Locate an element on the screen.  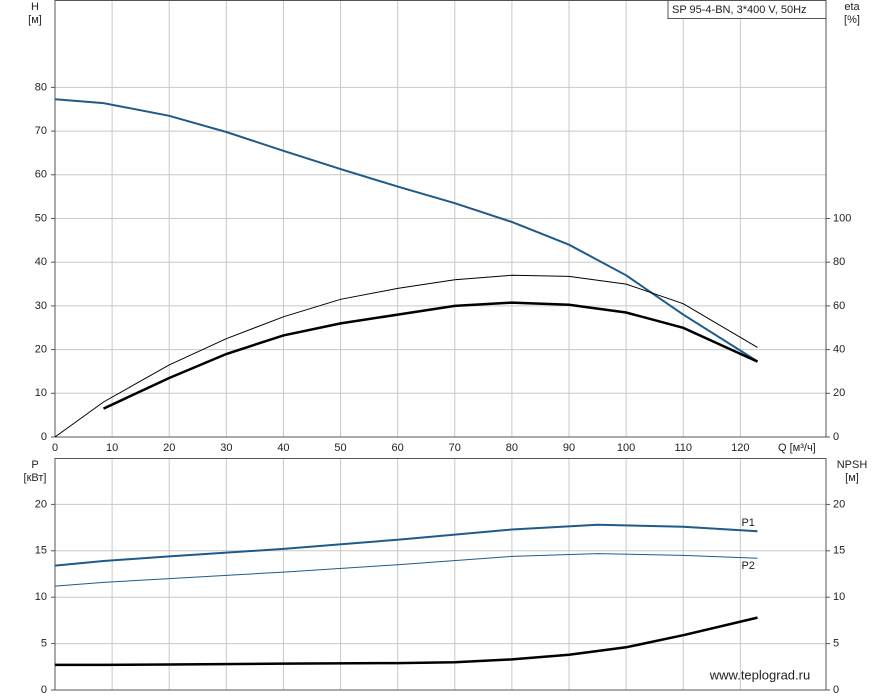
x-tick-label: 40 is located at coordinates (283, 448).